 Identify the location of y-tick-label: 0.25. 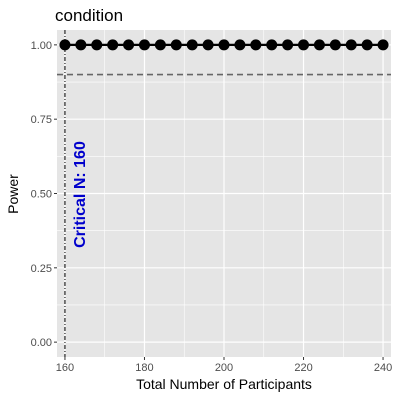
(41, 269).